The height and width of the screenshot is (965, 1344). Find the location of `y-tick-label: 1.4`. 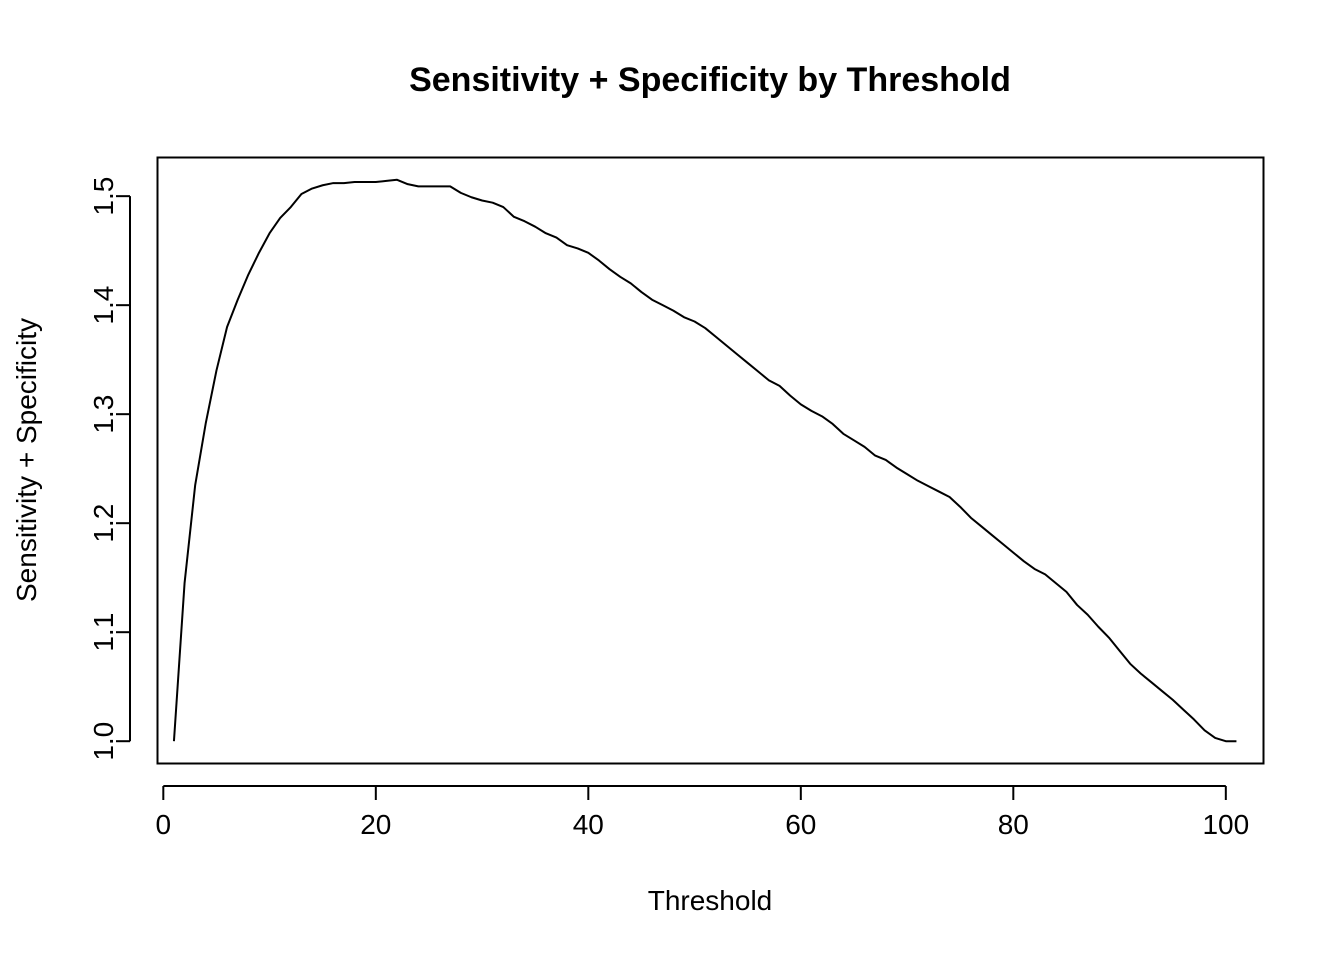

y-tick-label: 1.4 is located at coordinates (103, 305).